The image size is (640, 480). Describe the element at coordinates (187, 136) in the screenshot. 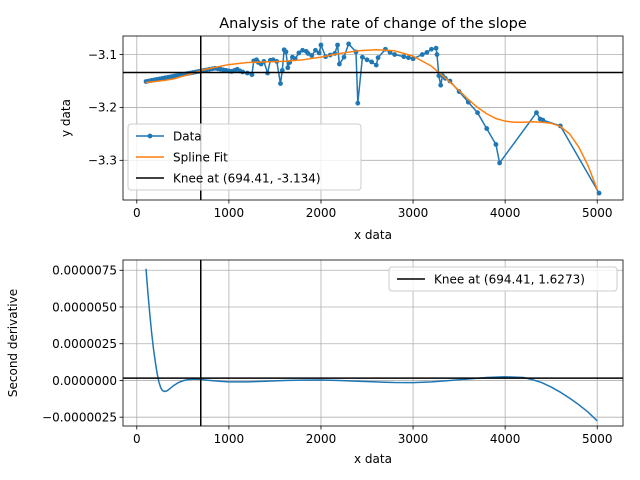

I see `legend-label: Data` at that location.